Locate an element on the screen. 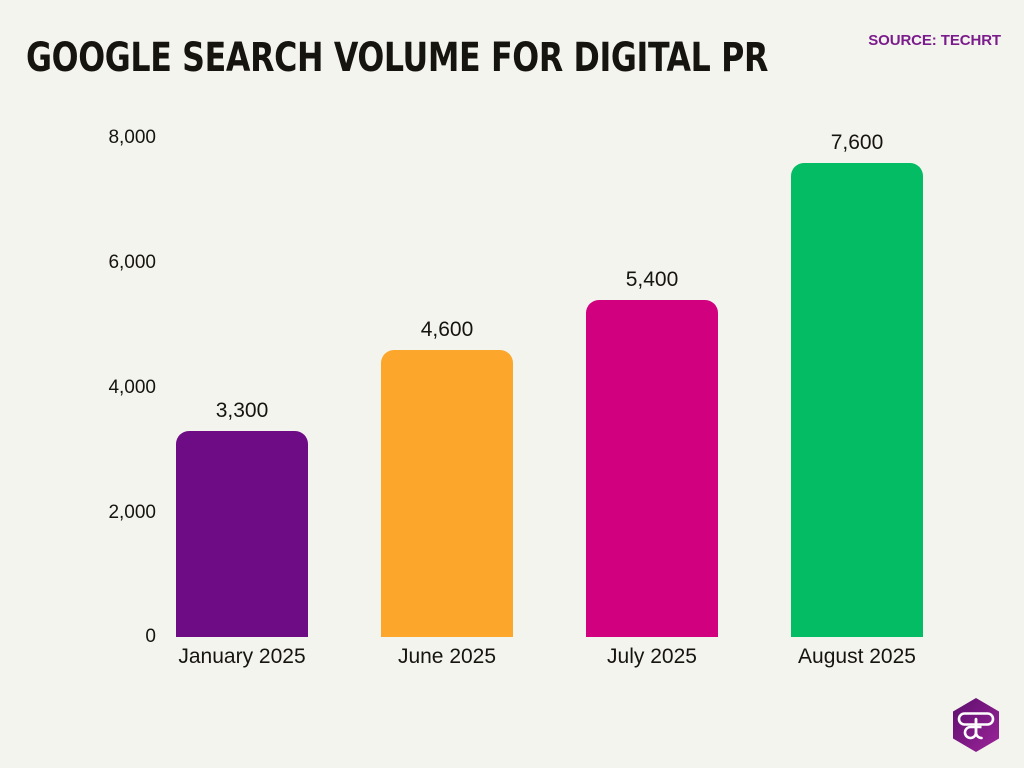 The width and height of the screenshot is (1024, 768). y-axis-tick-2000: 2,000 is located at coordinates (132, 512).